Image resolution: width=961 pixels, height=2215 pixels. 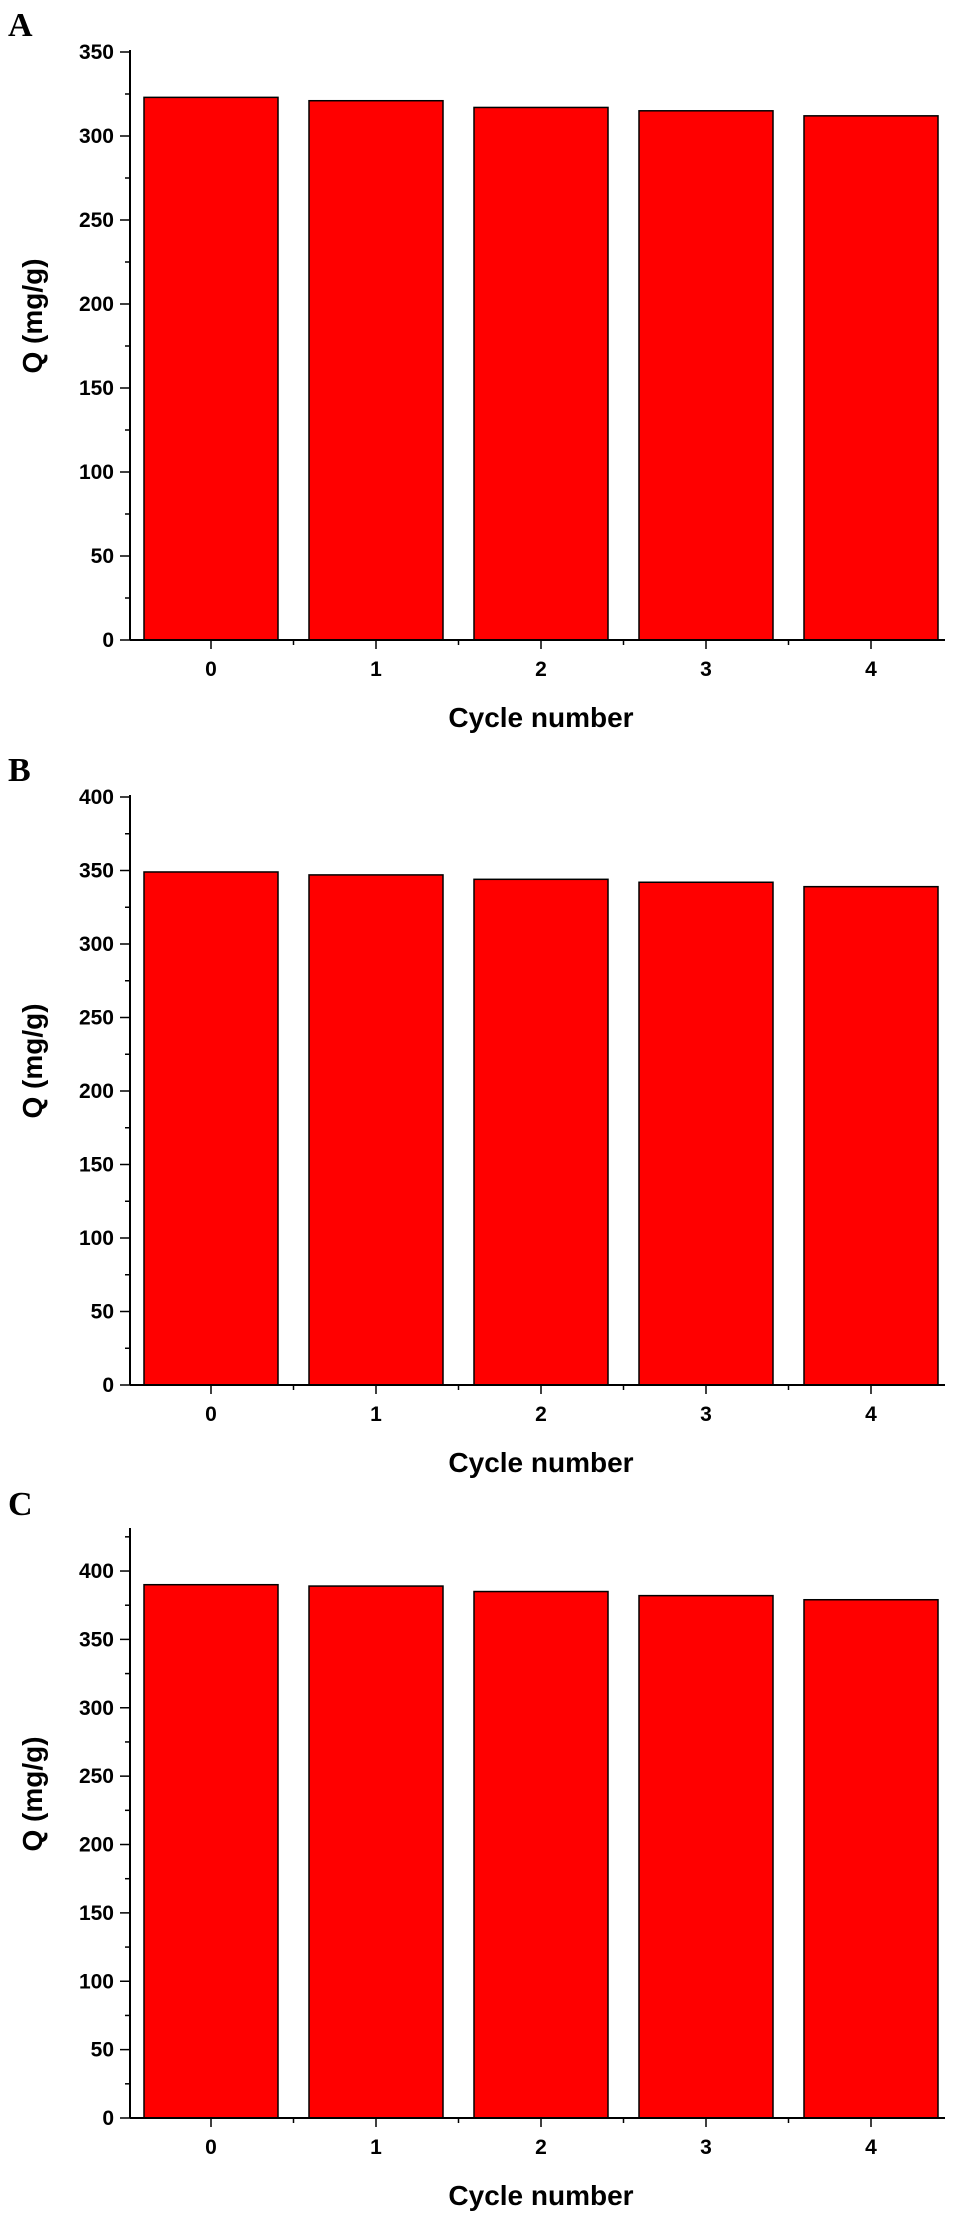 I want to click on panel-letter: A, so click(x=20, y=25).